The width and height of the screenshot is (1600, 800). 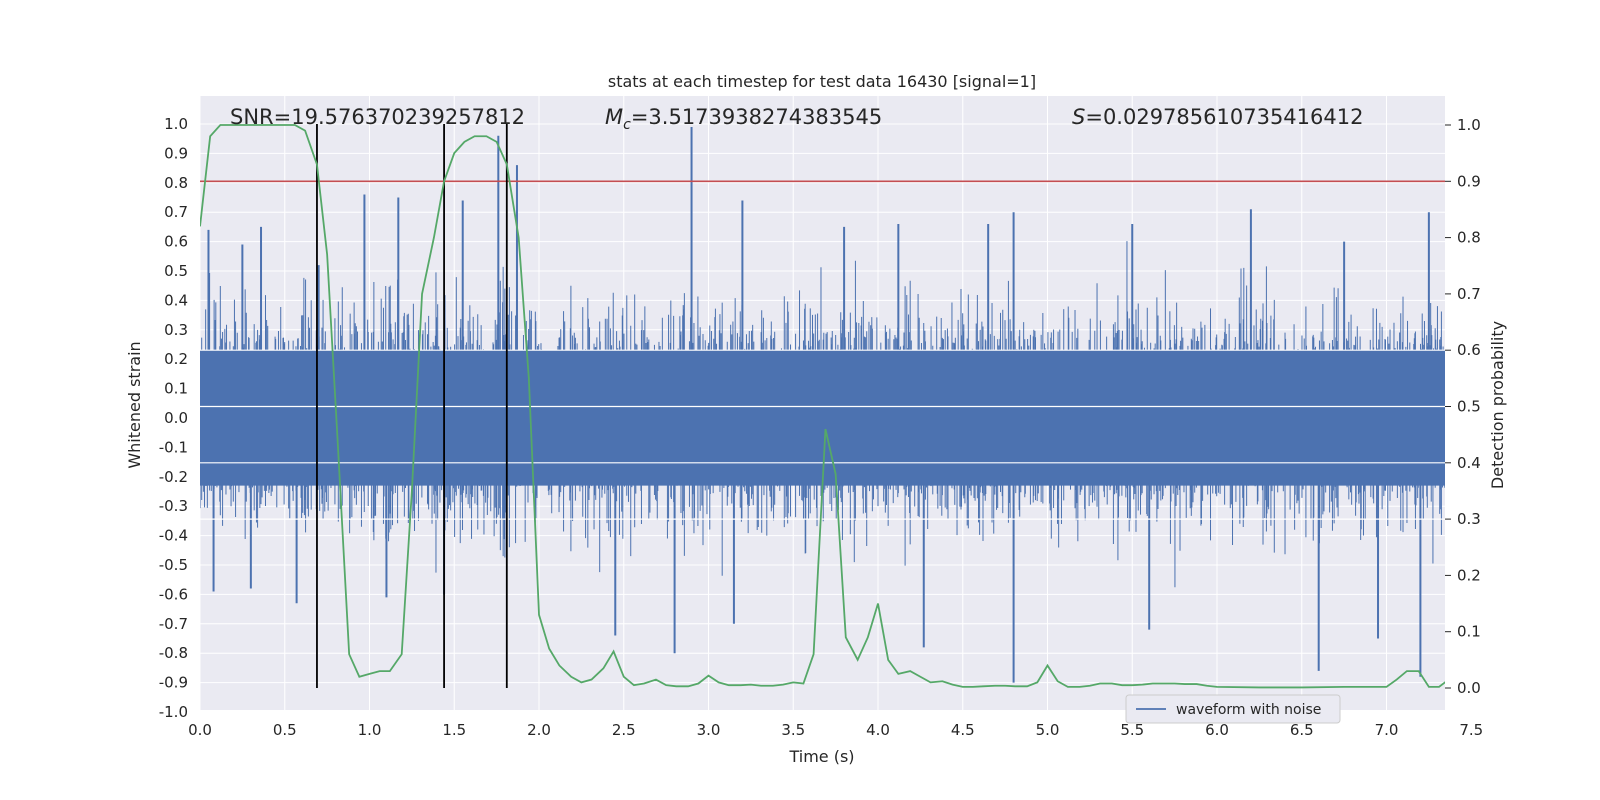 What do you see at coordinates (370, 730) in the screenshot?
I see `x-tick-label: 1.0` at bounding box center [370, 730].